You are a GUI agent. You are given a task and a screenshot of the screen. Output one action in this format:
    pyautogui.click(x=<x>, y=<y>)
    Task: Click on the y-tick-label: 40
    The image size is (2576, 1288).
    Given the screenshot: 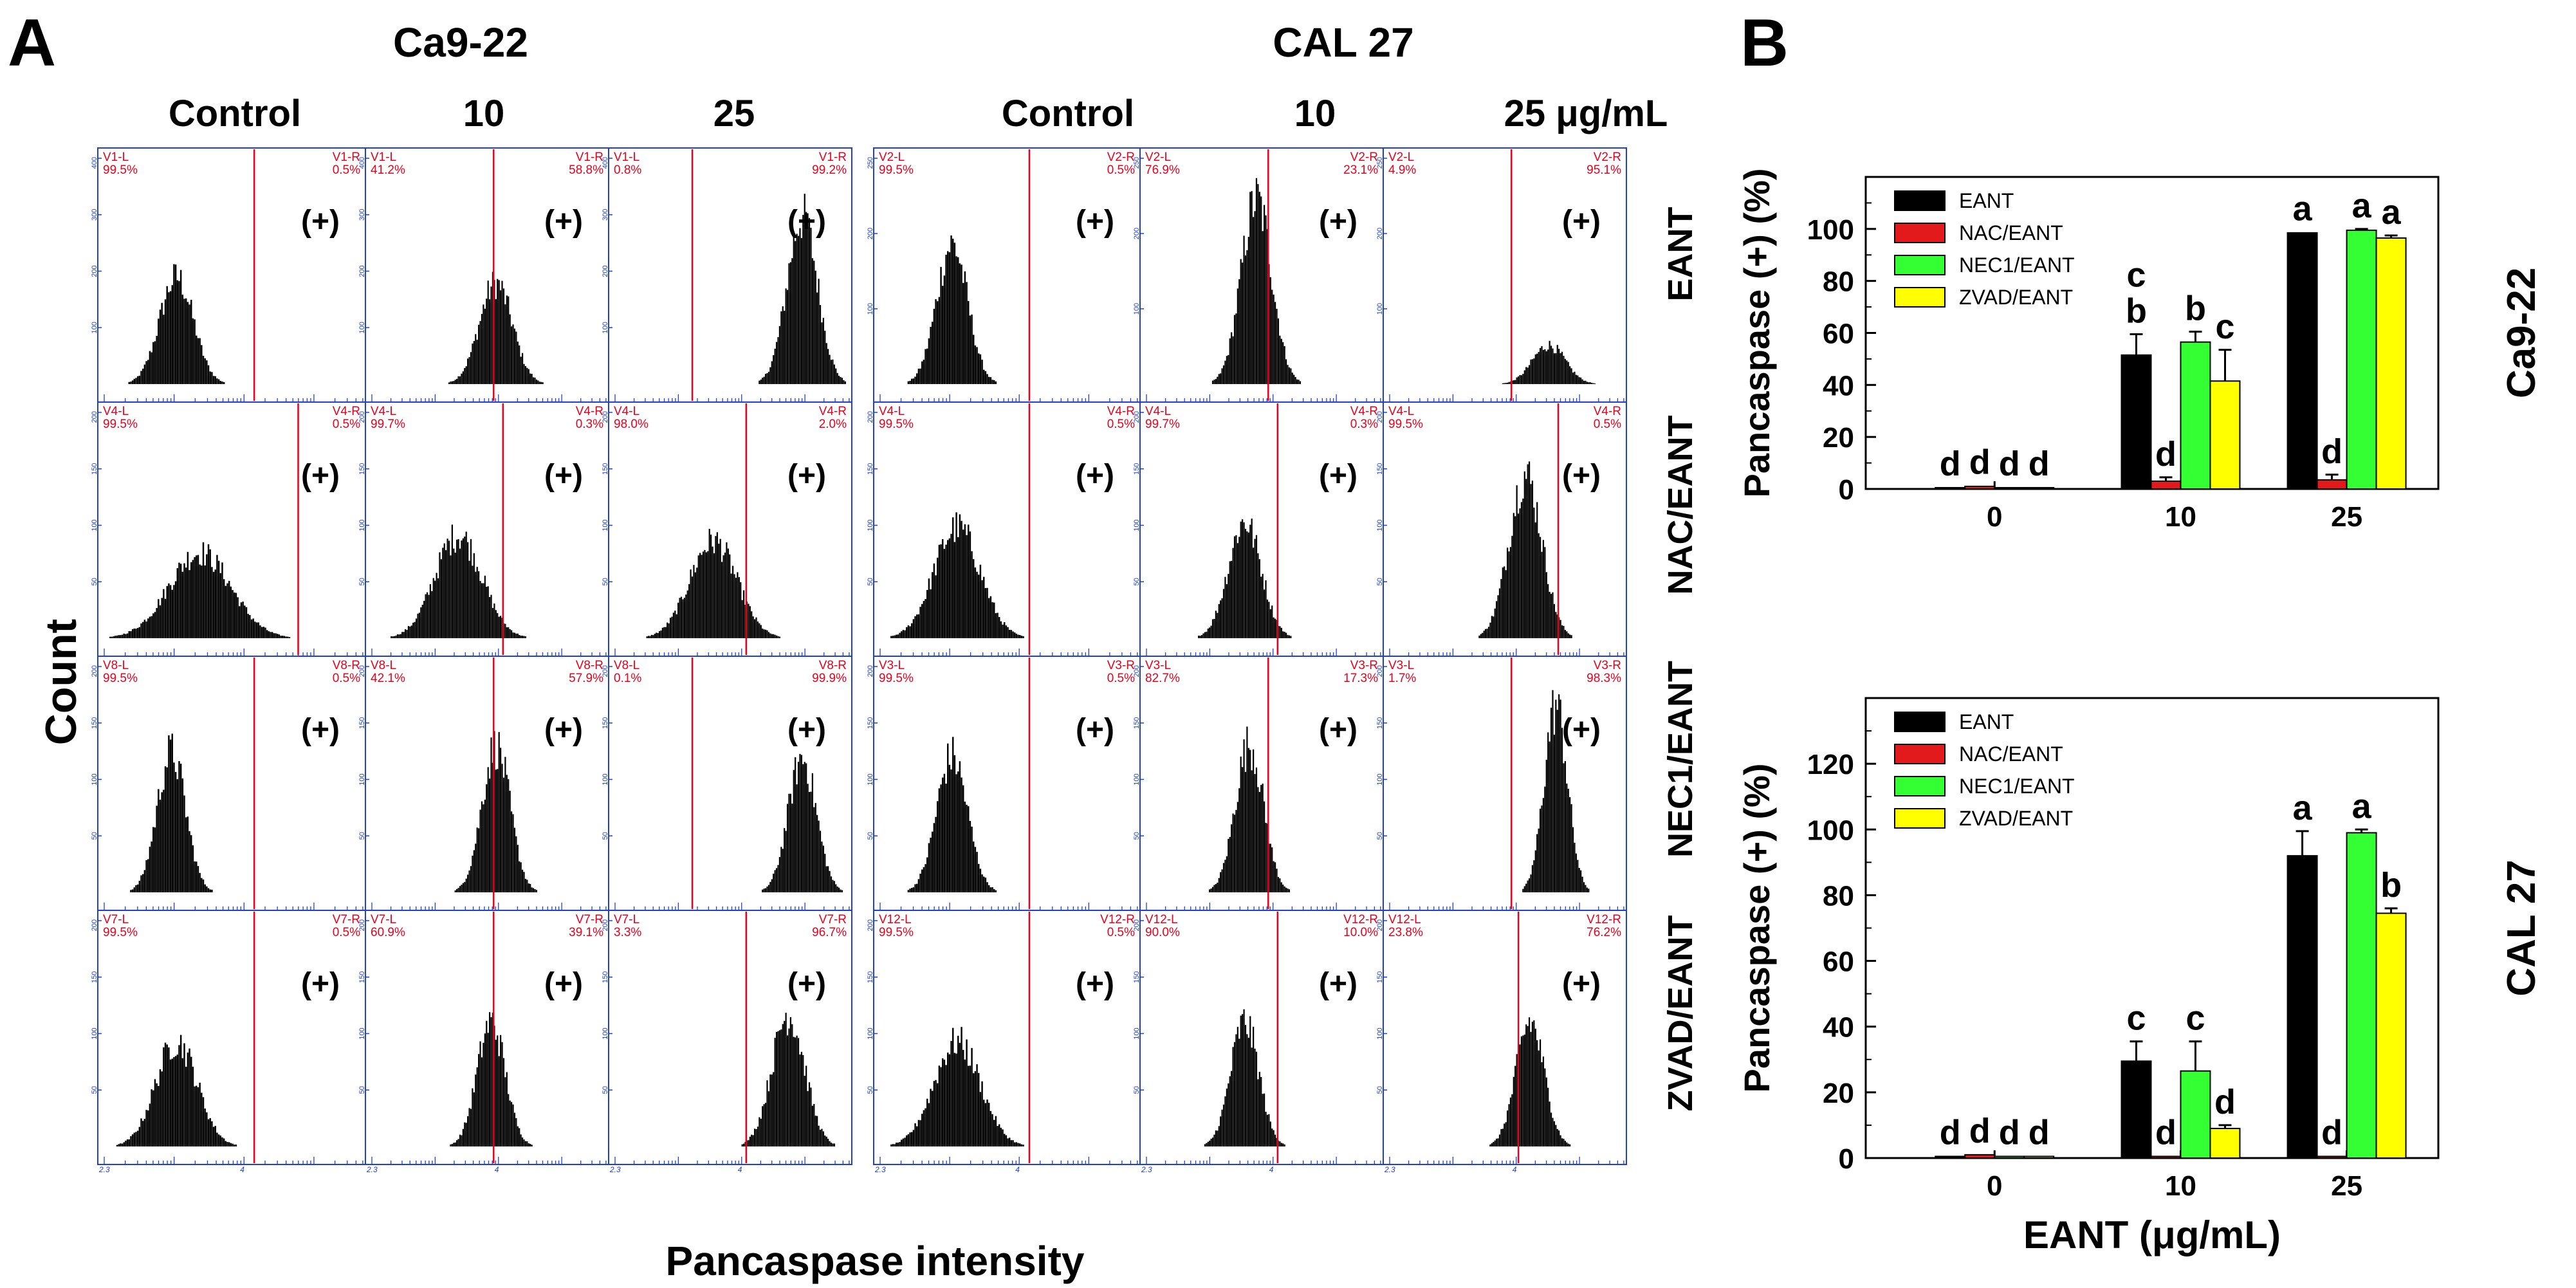 What is the action you would take?
    pyautogui.click(x=1838, y=1028)
    